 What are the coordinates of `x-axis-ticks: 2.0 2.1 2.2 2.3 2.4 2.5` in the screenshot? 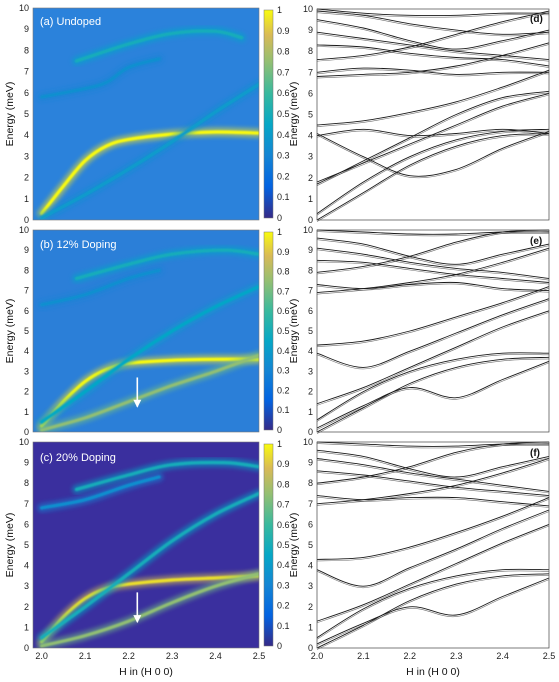 It's located at (150, 656).